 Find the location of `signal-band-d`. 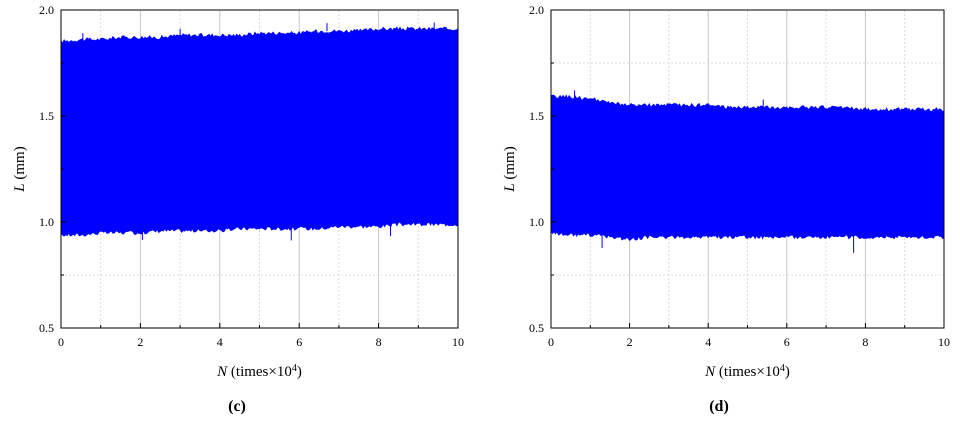

signal-band-d is located at coordinates (747, 167).